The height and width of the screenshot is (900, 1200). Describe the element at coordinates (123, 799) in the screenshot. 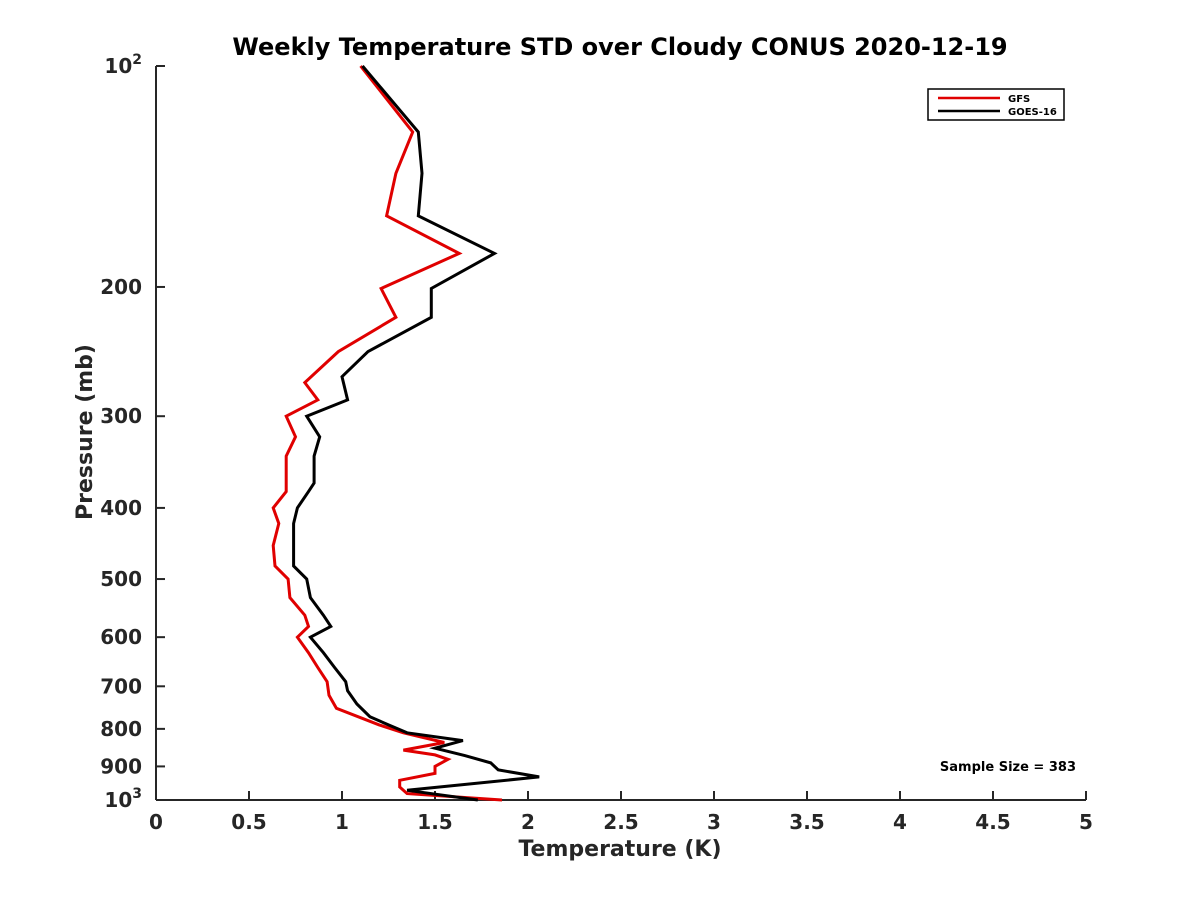

I see `y-tick-label: 10³` at that location.